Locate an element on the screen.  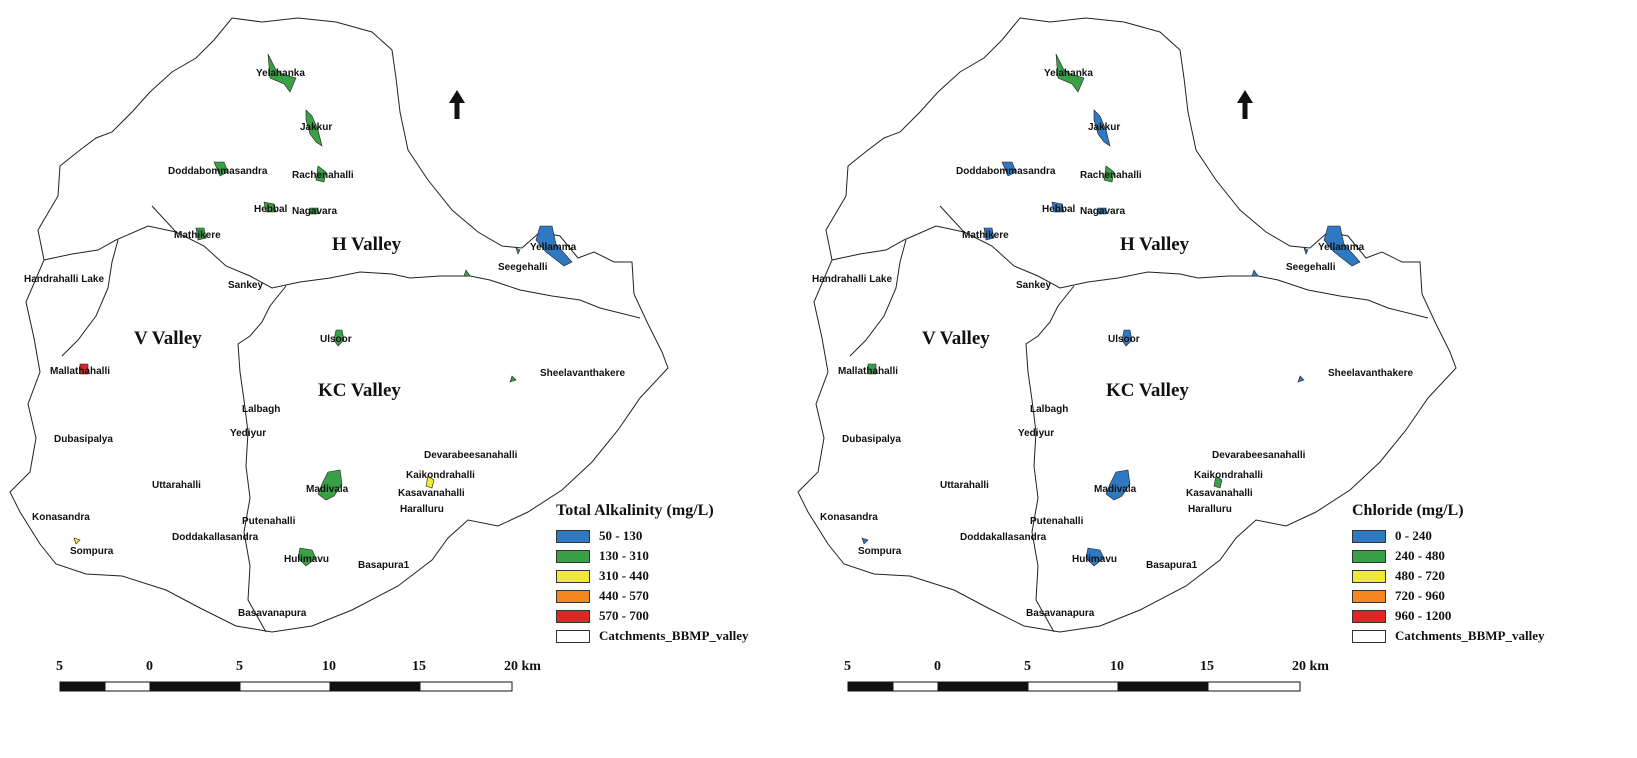
lake-Hulimavu is located at coordinates (307, 557).